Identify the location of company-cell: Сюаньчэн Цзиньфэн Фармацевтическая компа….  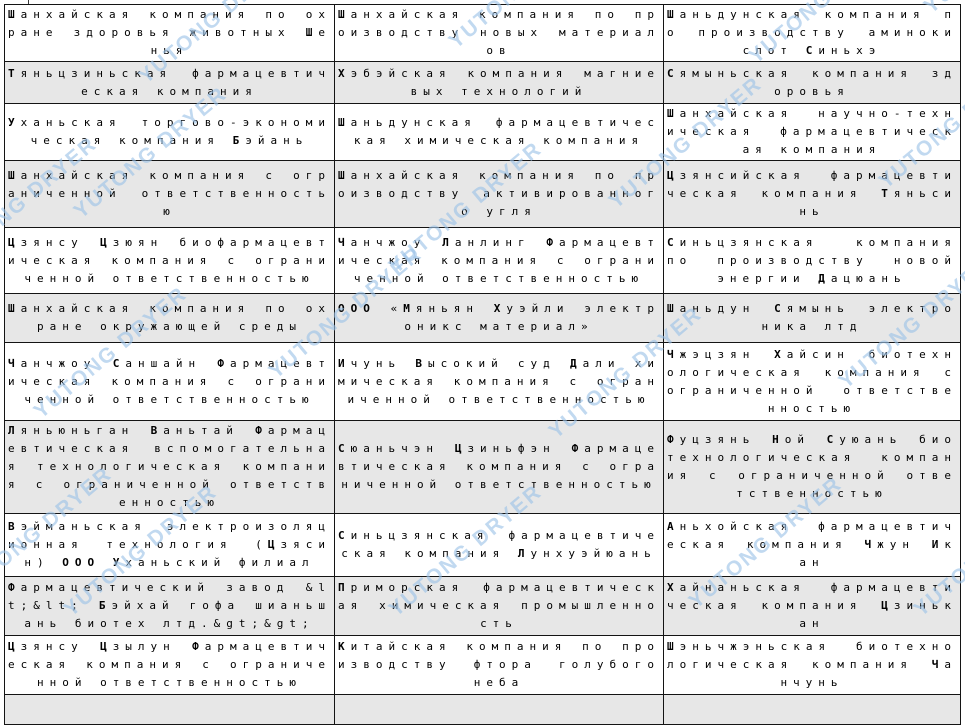
(499, 467).